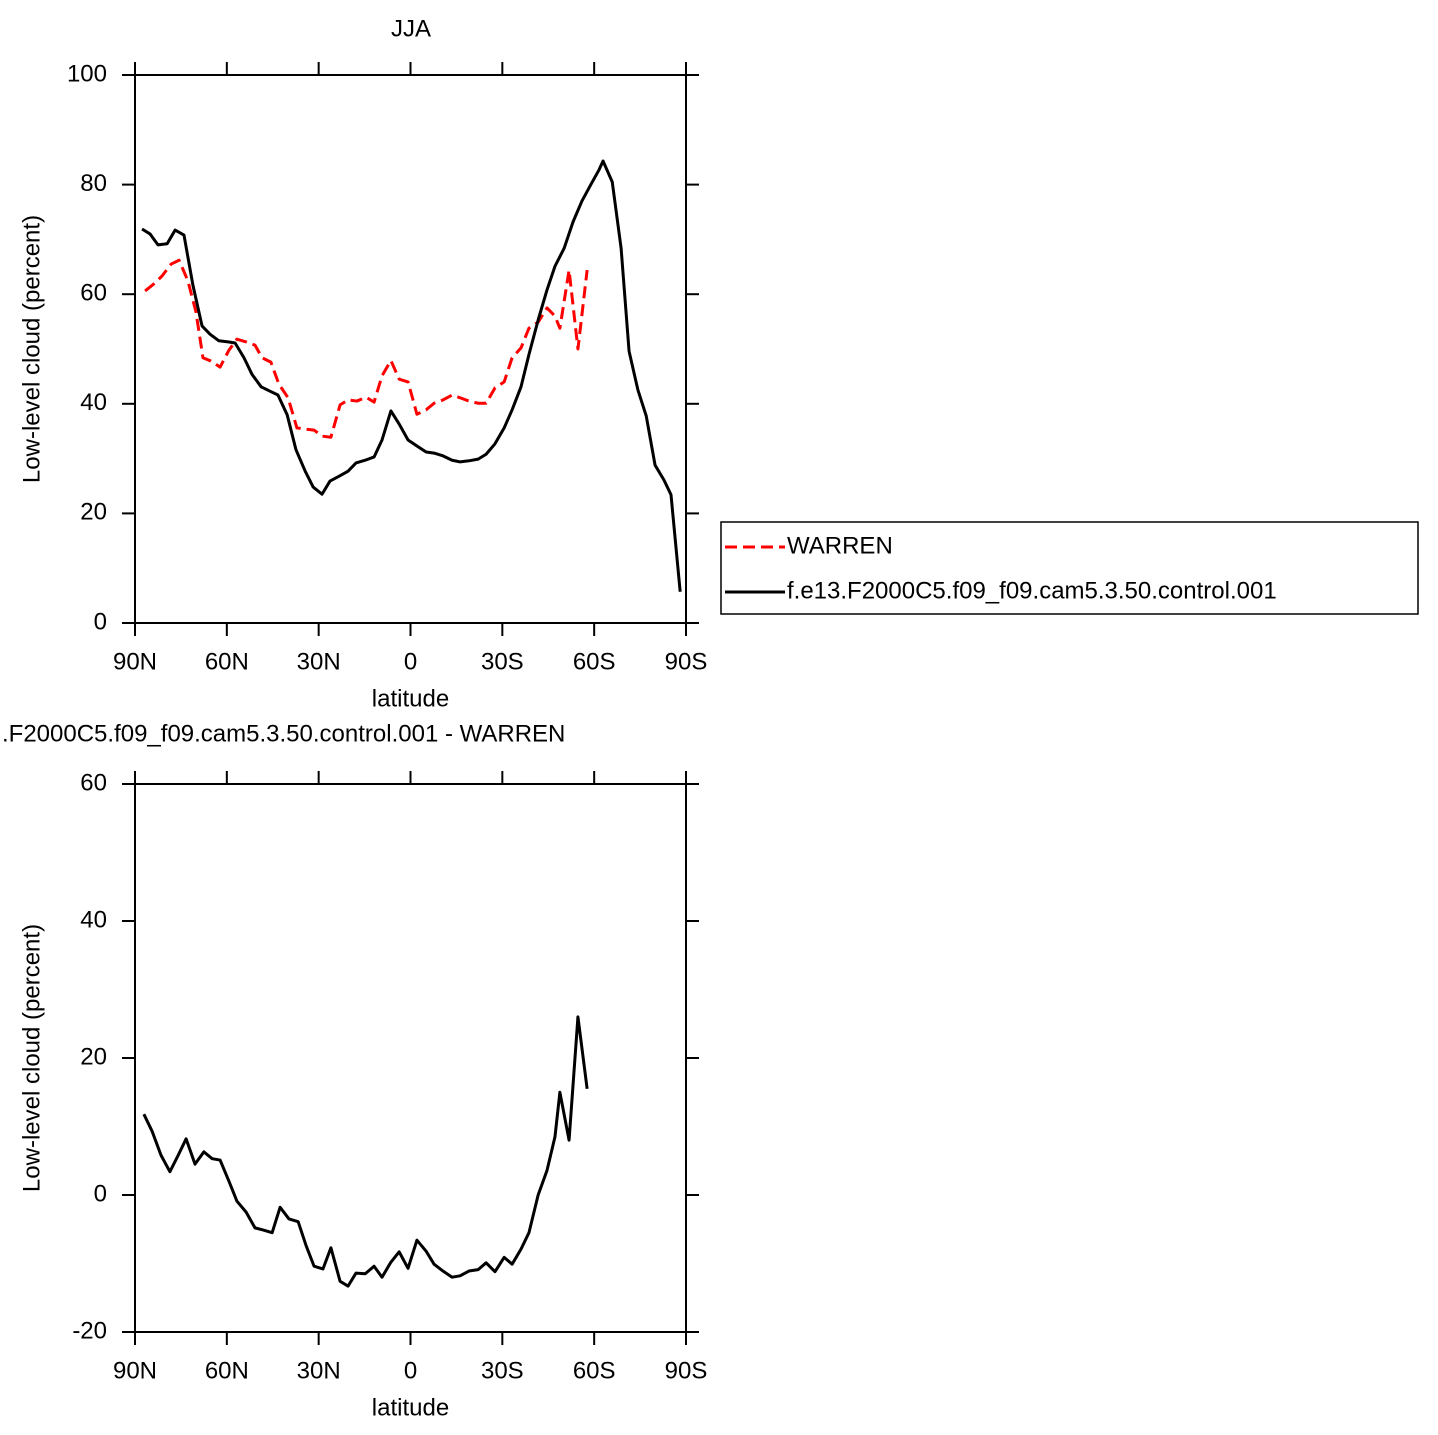 This screenshot has height=1435, width=1438. What do you see at coordinates (1069, 568) in the screenshot?
I see `legend-box` at bounding box center [1069, 568].